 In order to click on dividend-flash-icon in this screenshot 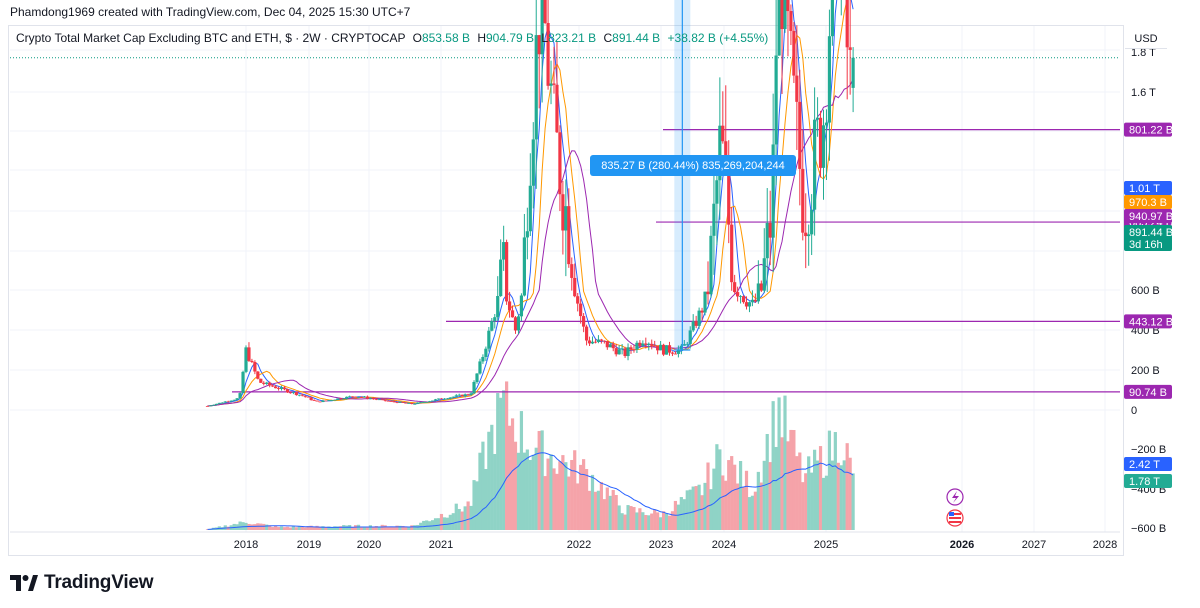, I will do `click(955, 497)`.